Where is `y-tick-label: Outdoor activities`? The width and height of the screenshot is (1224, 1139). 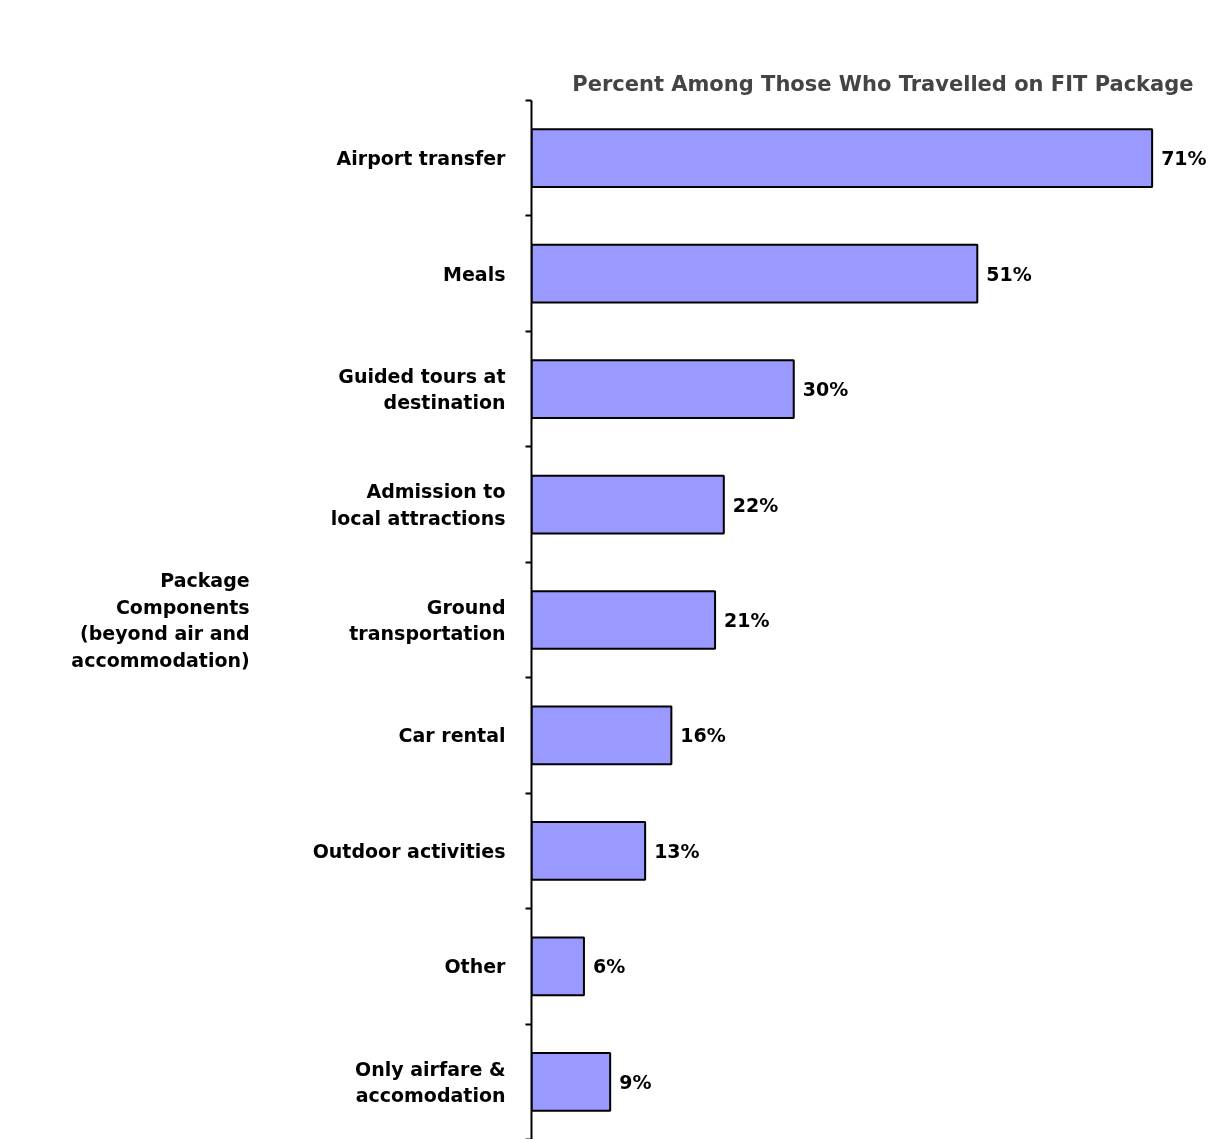 y-tick-label: Outdoor activities is located at coordinates (409, 850).